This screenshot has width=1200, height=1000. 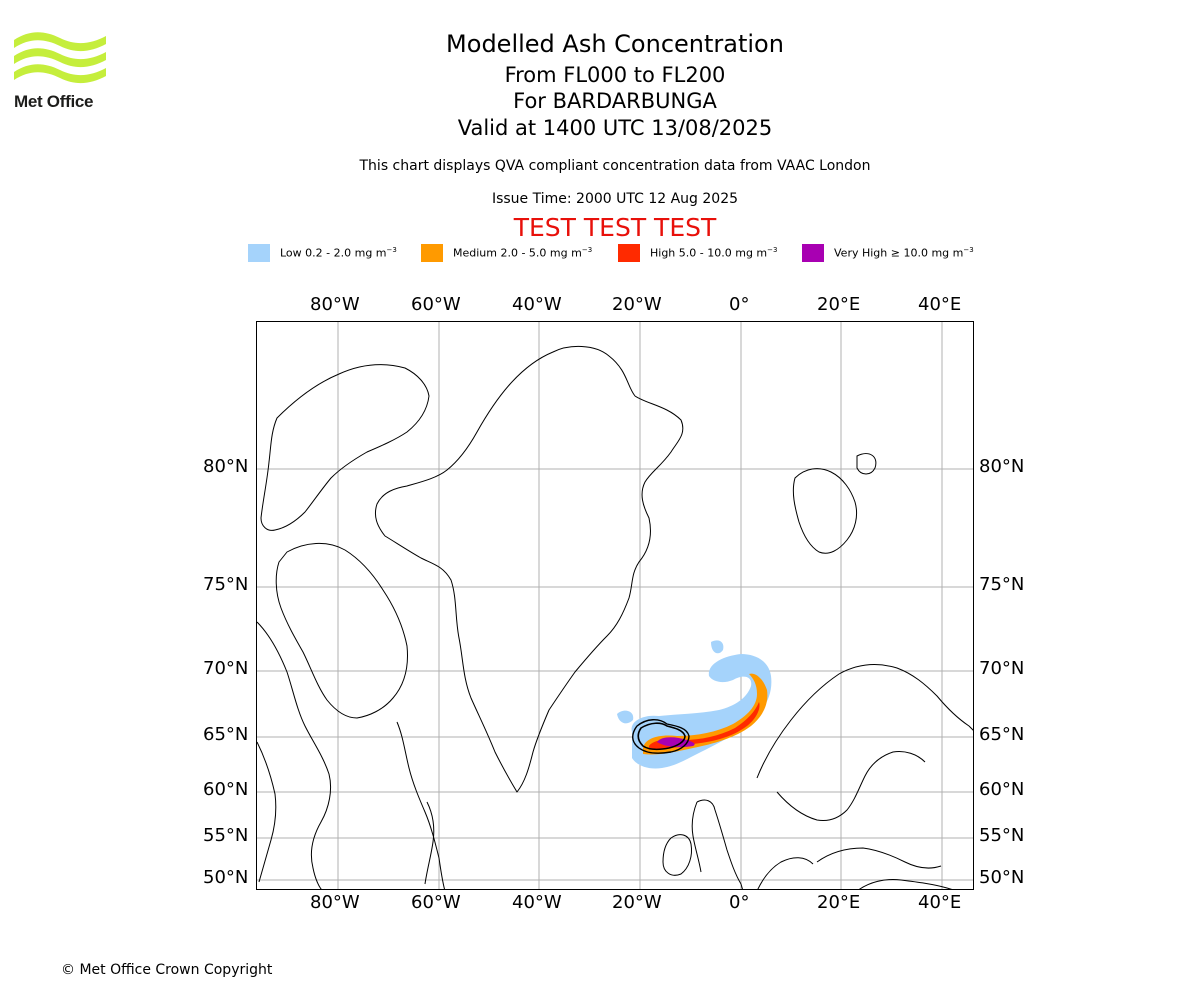 I want to click on lat-label-right: 60°N, so click(x=1002, y=789).